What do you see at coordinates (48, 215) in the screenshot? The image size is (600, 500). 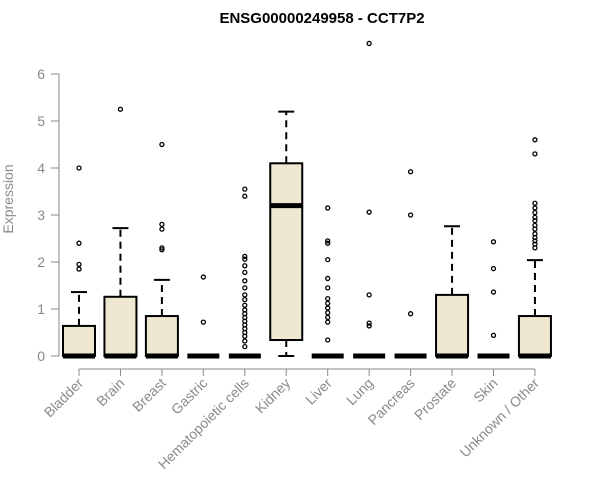 I see `y-axis: 0 1 2 3 4 5 6` at bounding box center [48, 215].